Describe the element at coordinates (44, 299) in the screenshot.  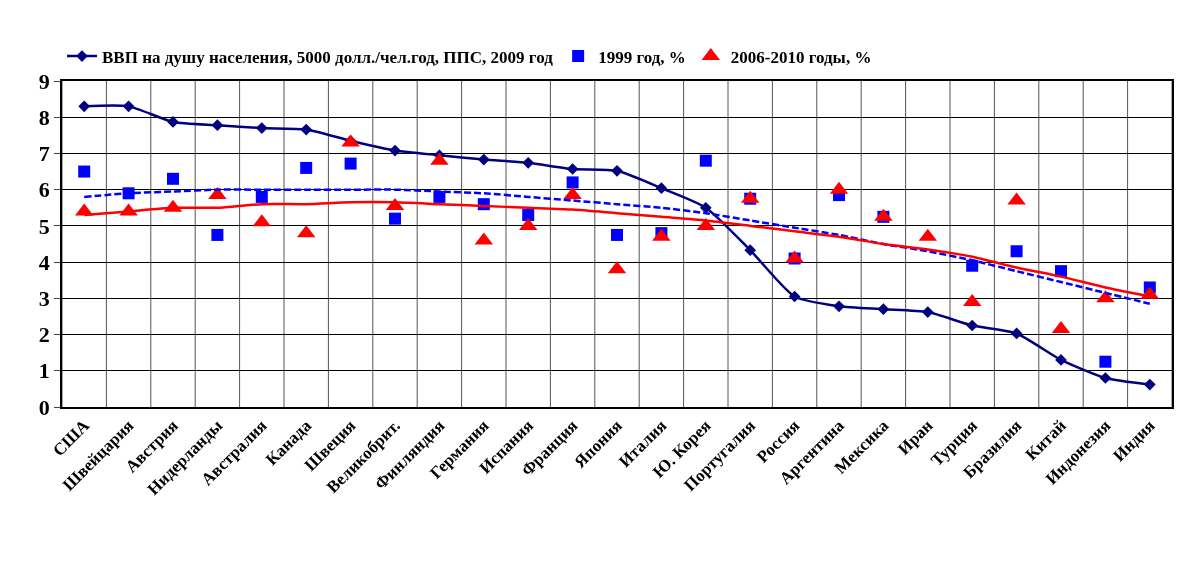
I see `y-tick-label: 3` at that location.